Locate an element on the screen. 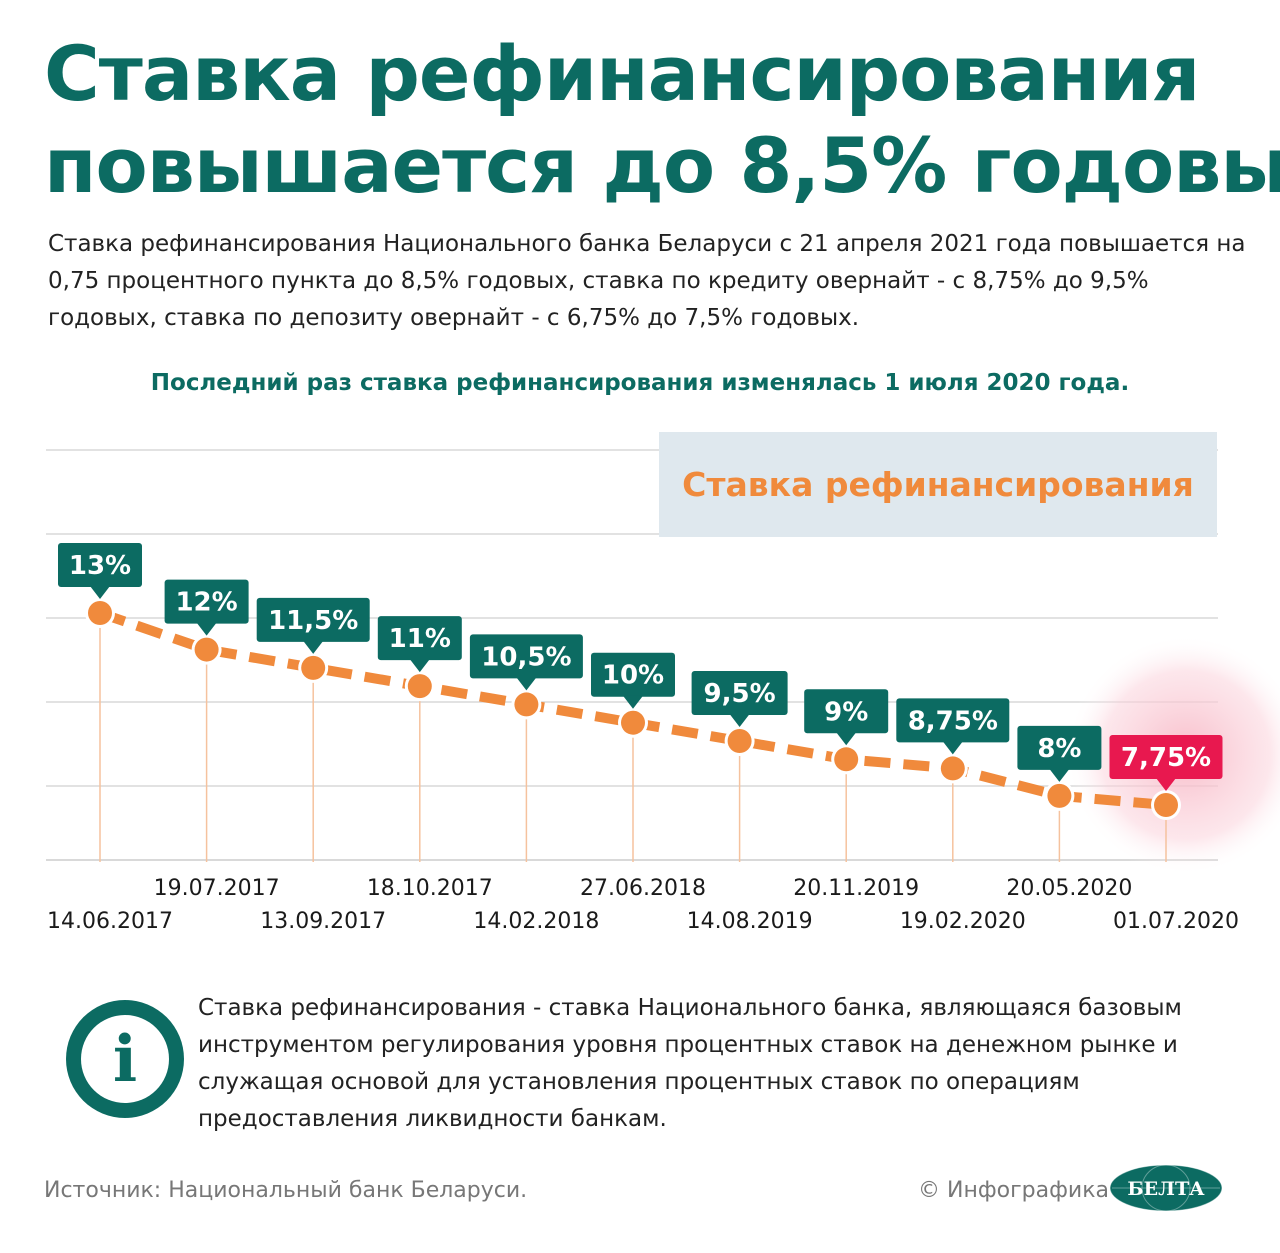 This screenshot has height=1253, width=1280. rate-label: 8,75% is located at coordinates (953, 721).